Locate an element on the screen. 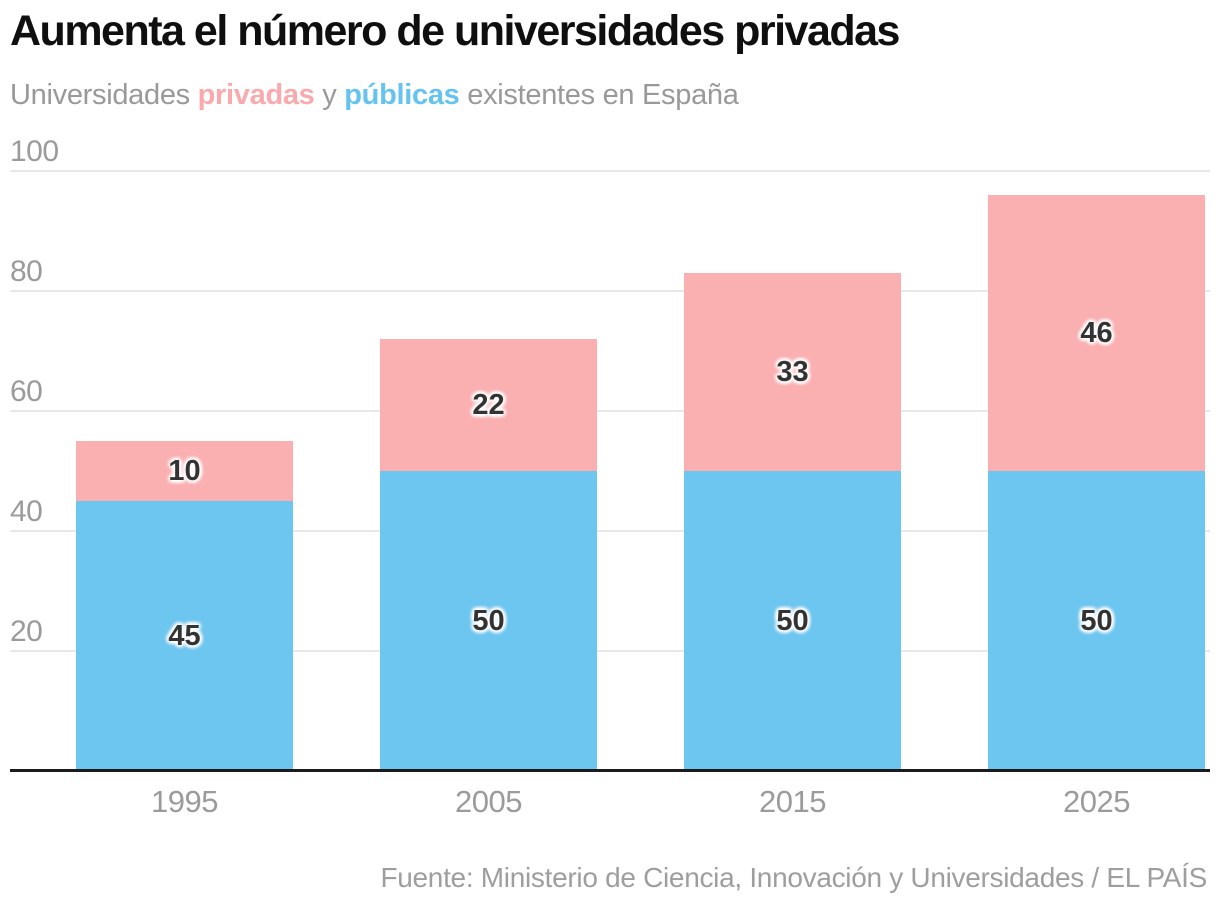  bar-value-label-privadas-2015: 33 is located at coordinates (792, 372).